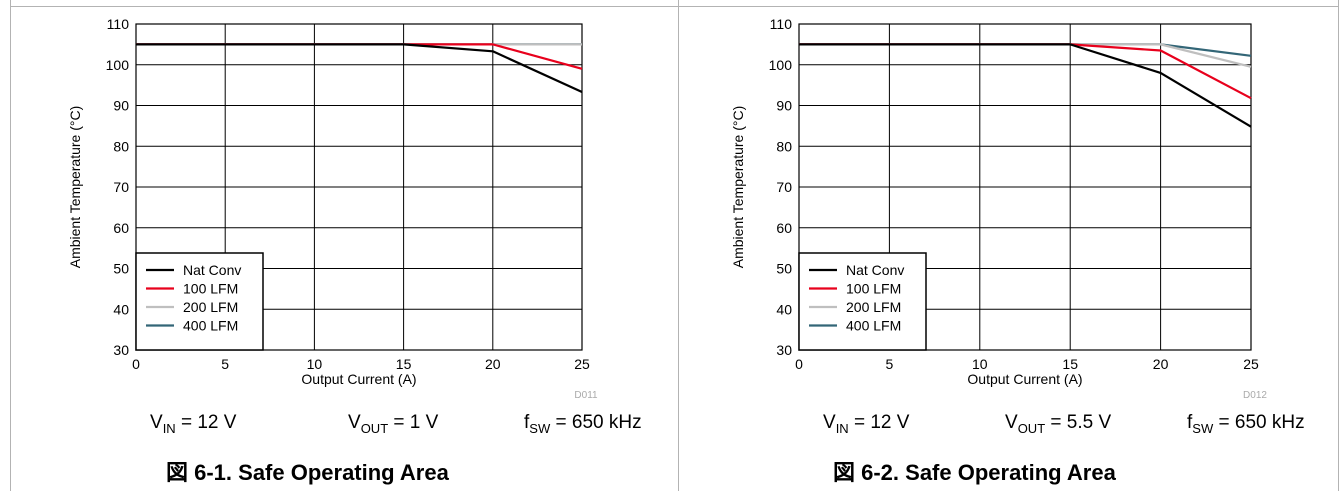 The image size is (1339, 491). I want to click on figure-caption: 図 6-1. Safe Operating Area, so click(307, 472).